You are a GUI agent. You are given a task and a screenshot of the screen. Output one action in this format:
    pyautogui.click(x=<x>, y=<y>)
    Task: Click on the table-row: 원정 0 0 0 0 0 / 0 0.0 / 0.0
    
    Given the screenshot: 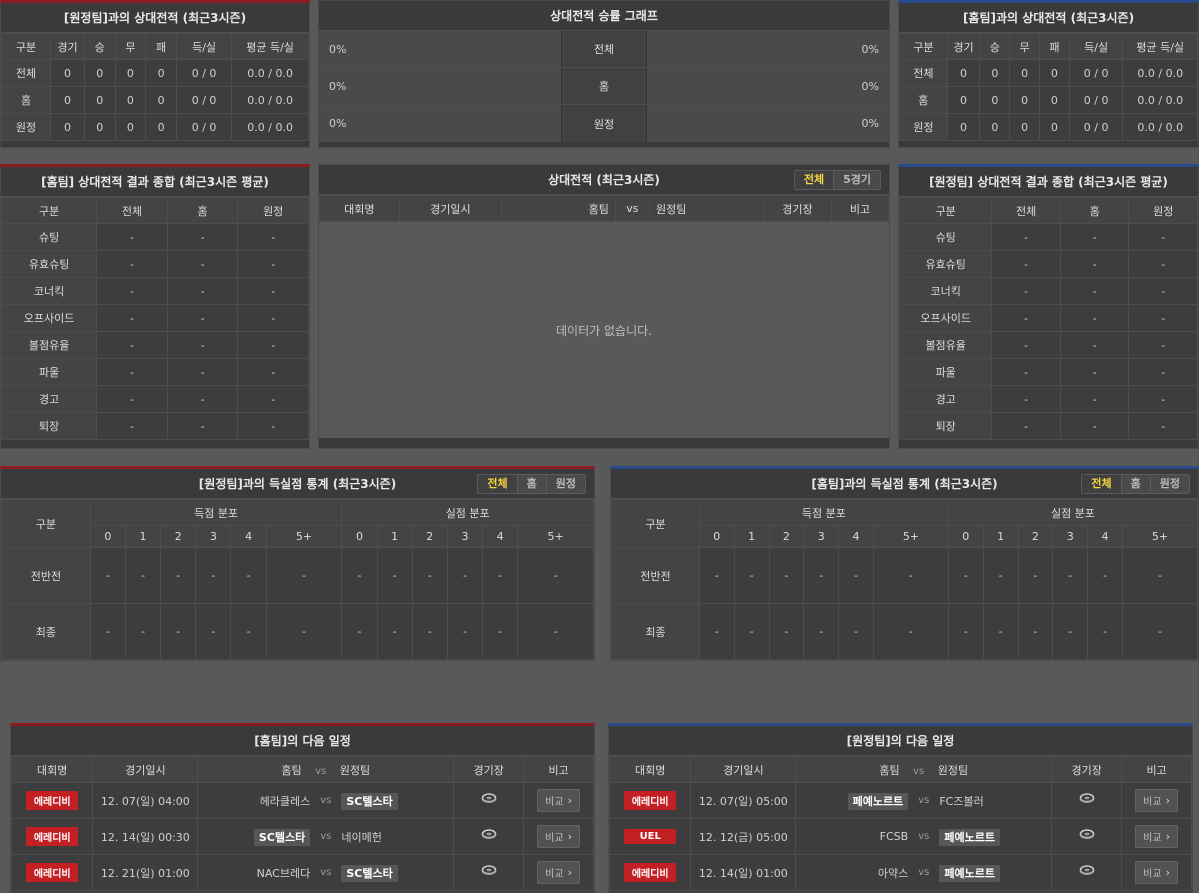 What is the action you would take?
    pyautogui.click(x=1048, y=127)
    